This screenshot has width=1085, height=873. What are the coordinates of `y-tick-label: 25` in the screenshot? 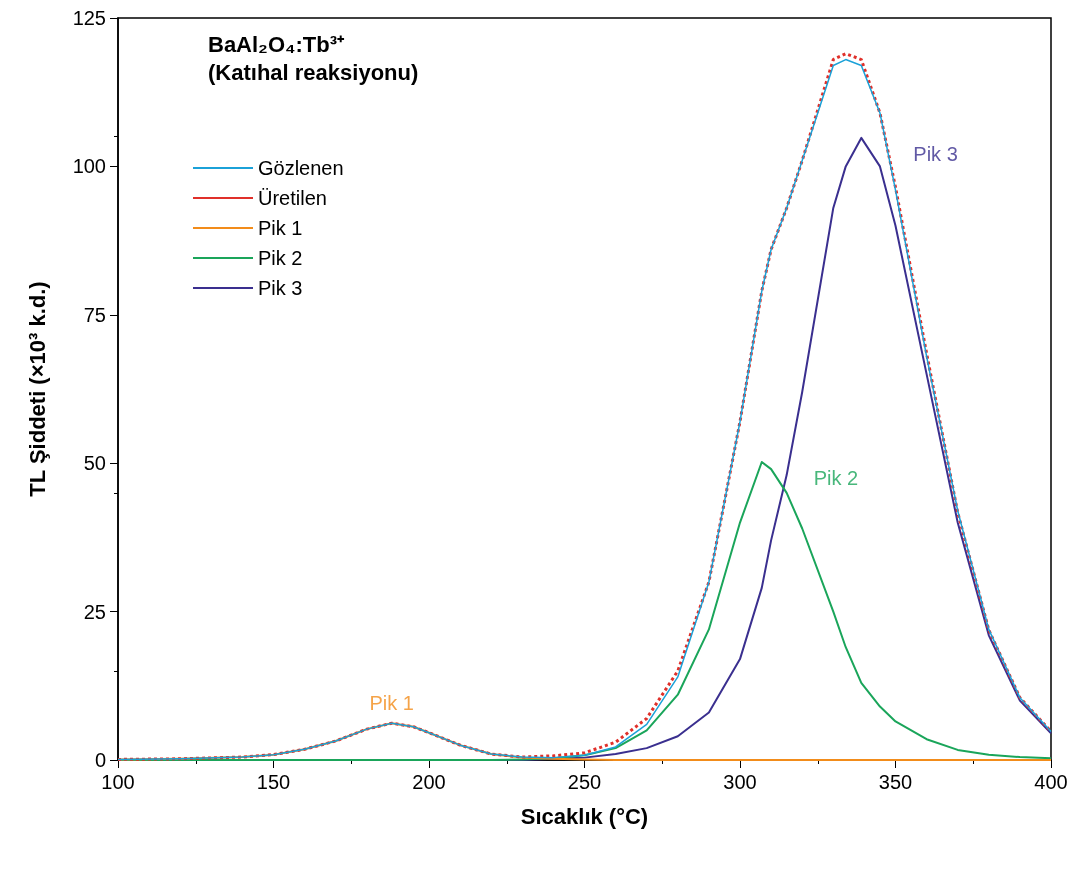 It's located at (94, 611).